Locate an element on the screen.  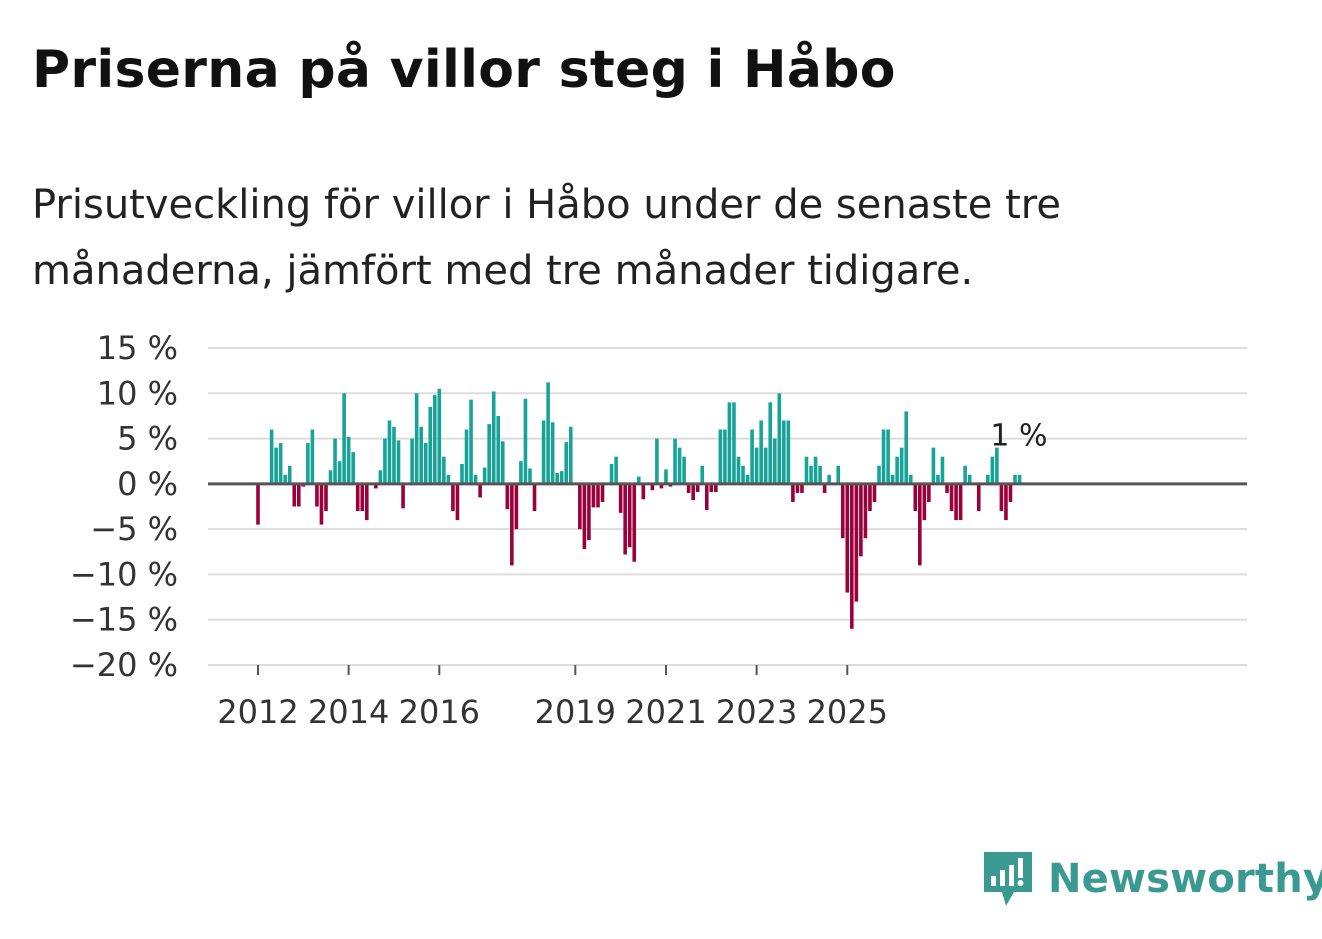
y-tick-label: −5 % is located at coordinates (134, 529).